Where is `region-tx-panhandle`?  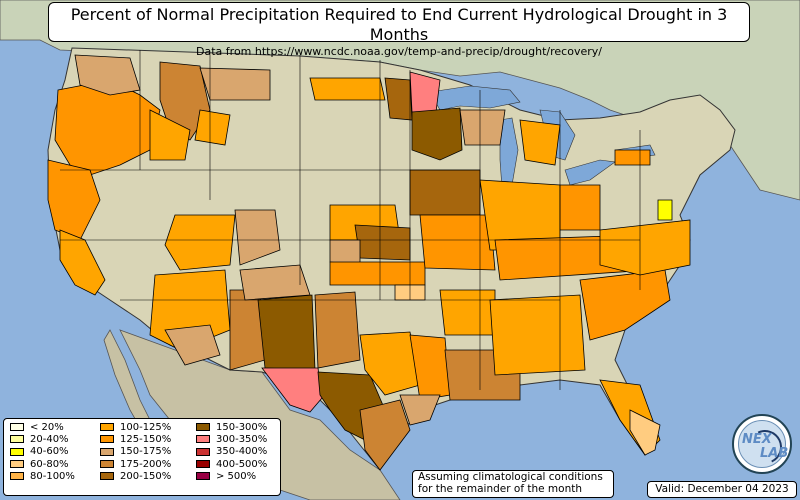
region-tx-panhandle is located at coordinates (337, 330).